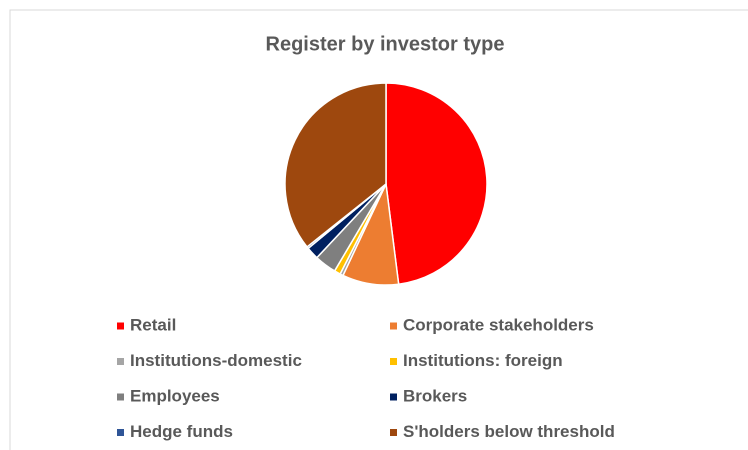 The image size is (748, 450). Describe the element at coordinates (509, 431) in the screenshot. I see `legend-label: S'holders below threshold` at that location.